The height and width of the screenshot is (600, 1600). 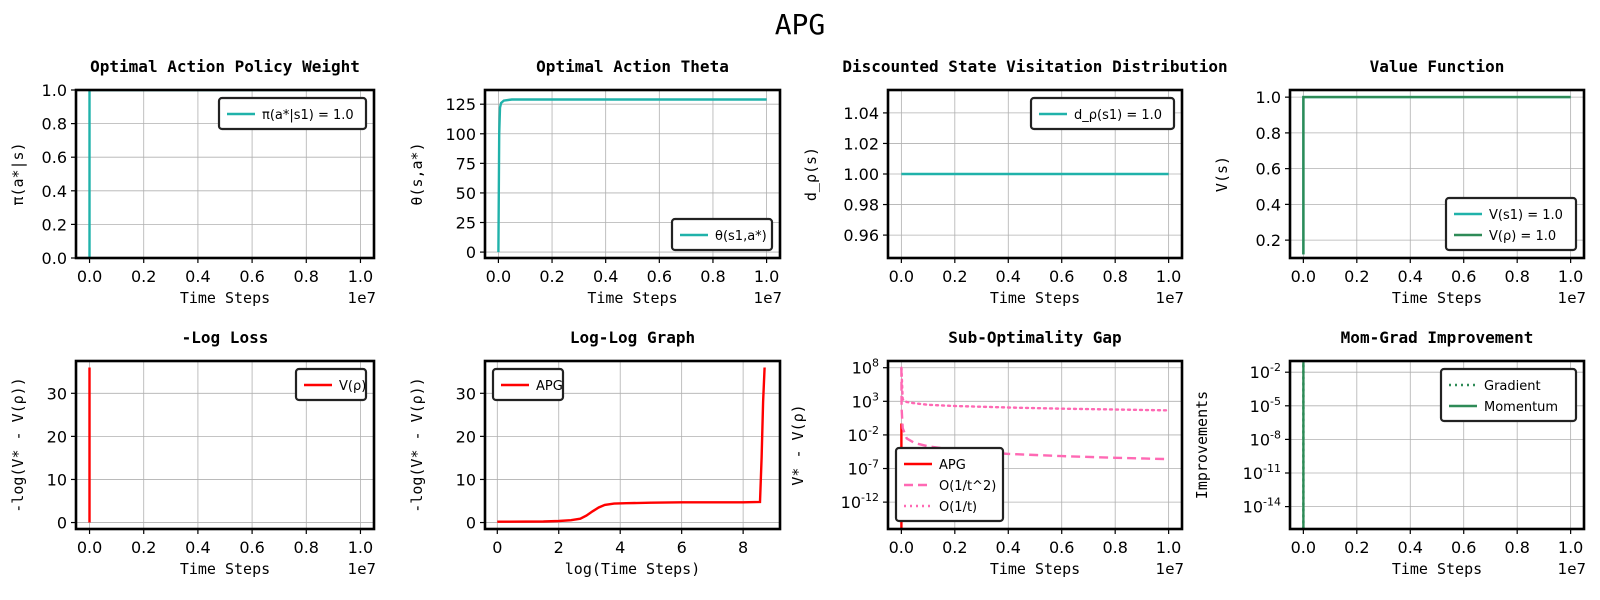 I want to click on y-tick-label: 125, so click(x=460, y=104).